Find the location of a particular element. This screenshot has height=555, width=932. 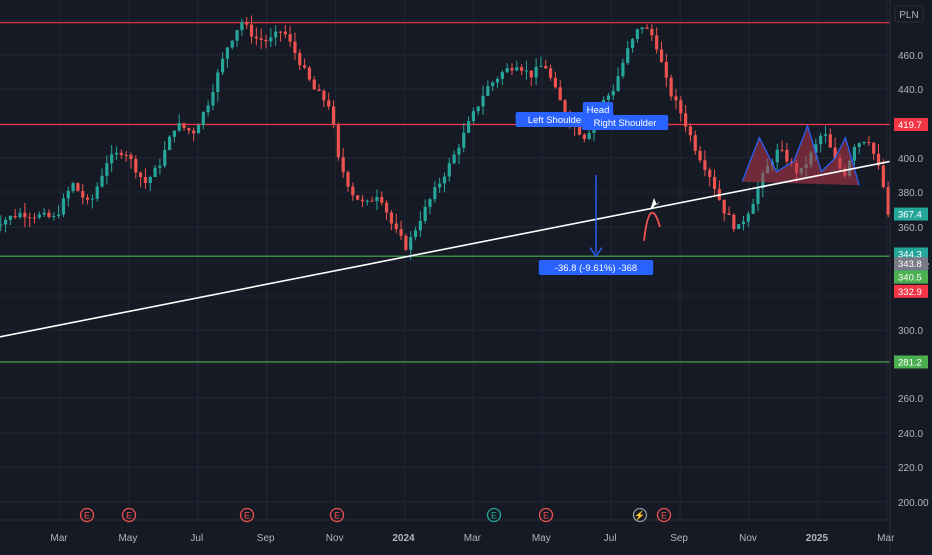

time-tick: 2025 is located at coordinates (817, 538).